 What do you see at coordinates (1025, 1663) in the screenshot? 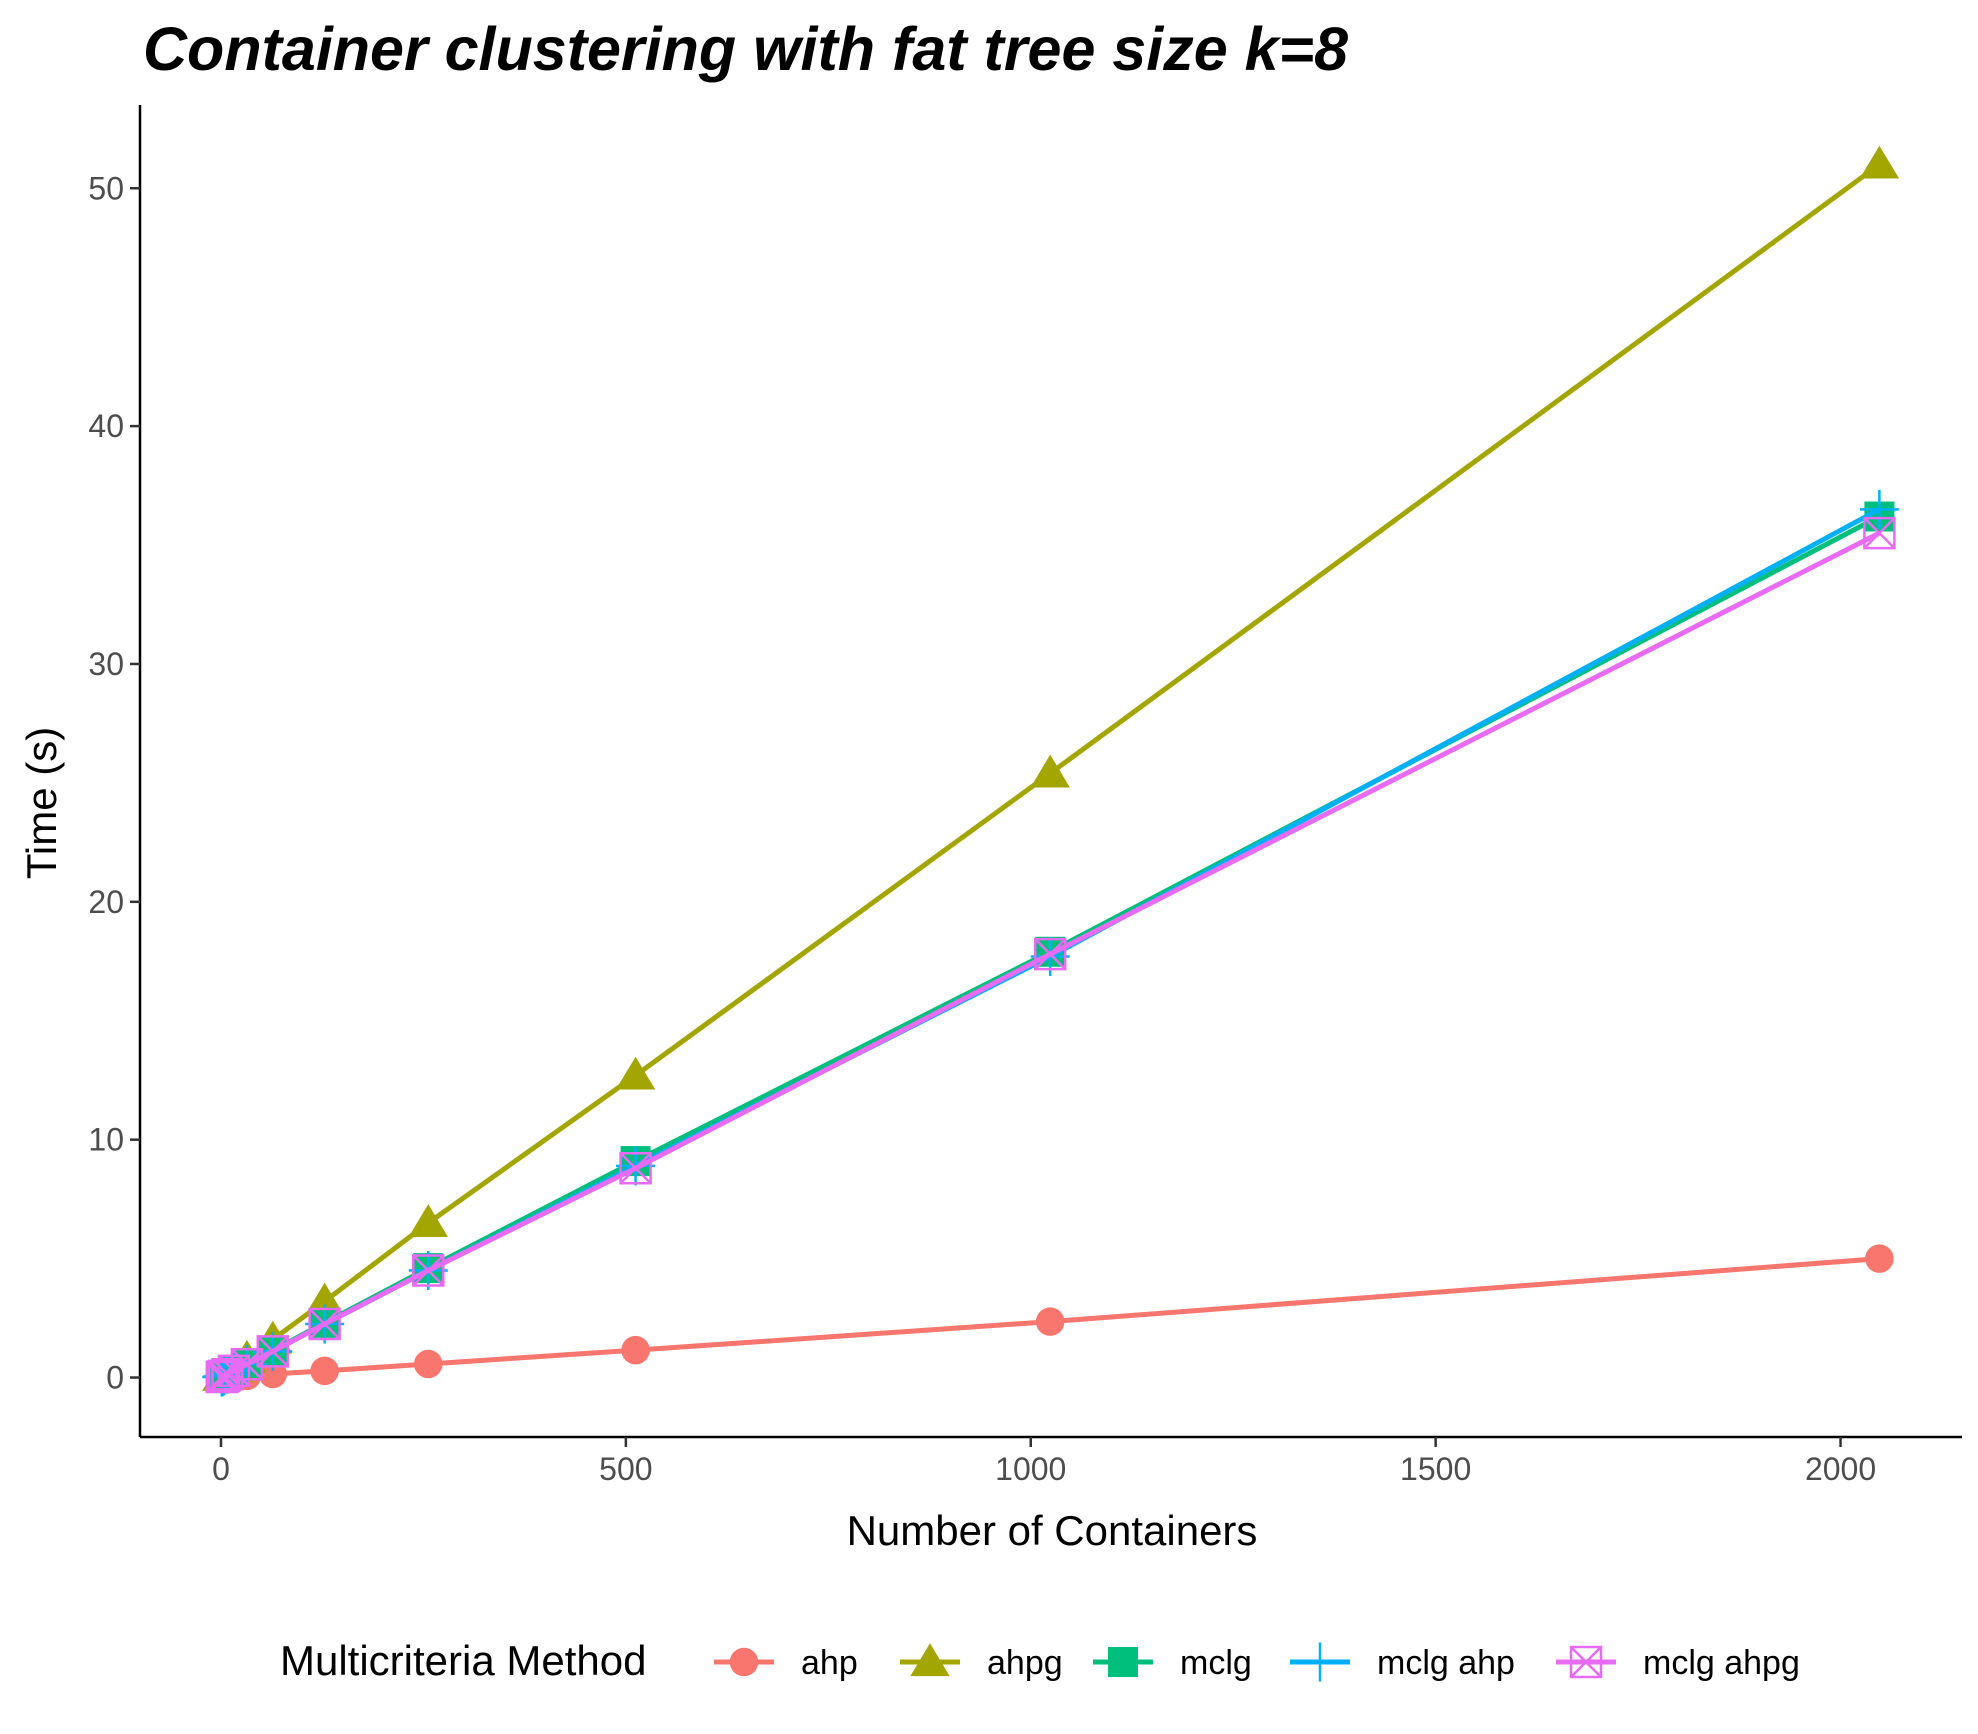
I see `legend-label: ahpg` at bounding box center [1025, 1663].